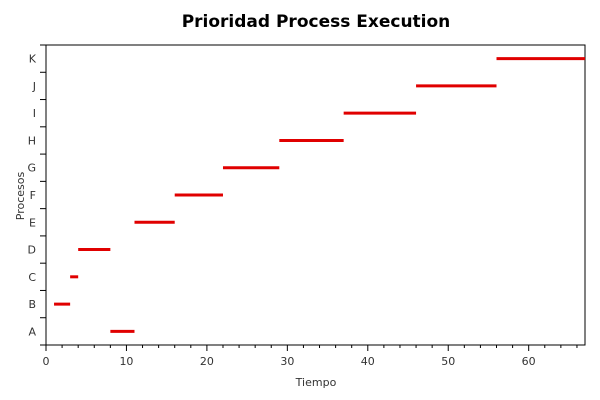 The image size is (600, 400). Describe the element at coordinates (32, 140) in the screenshot. I see `y-tick-label: H` at that location.